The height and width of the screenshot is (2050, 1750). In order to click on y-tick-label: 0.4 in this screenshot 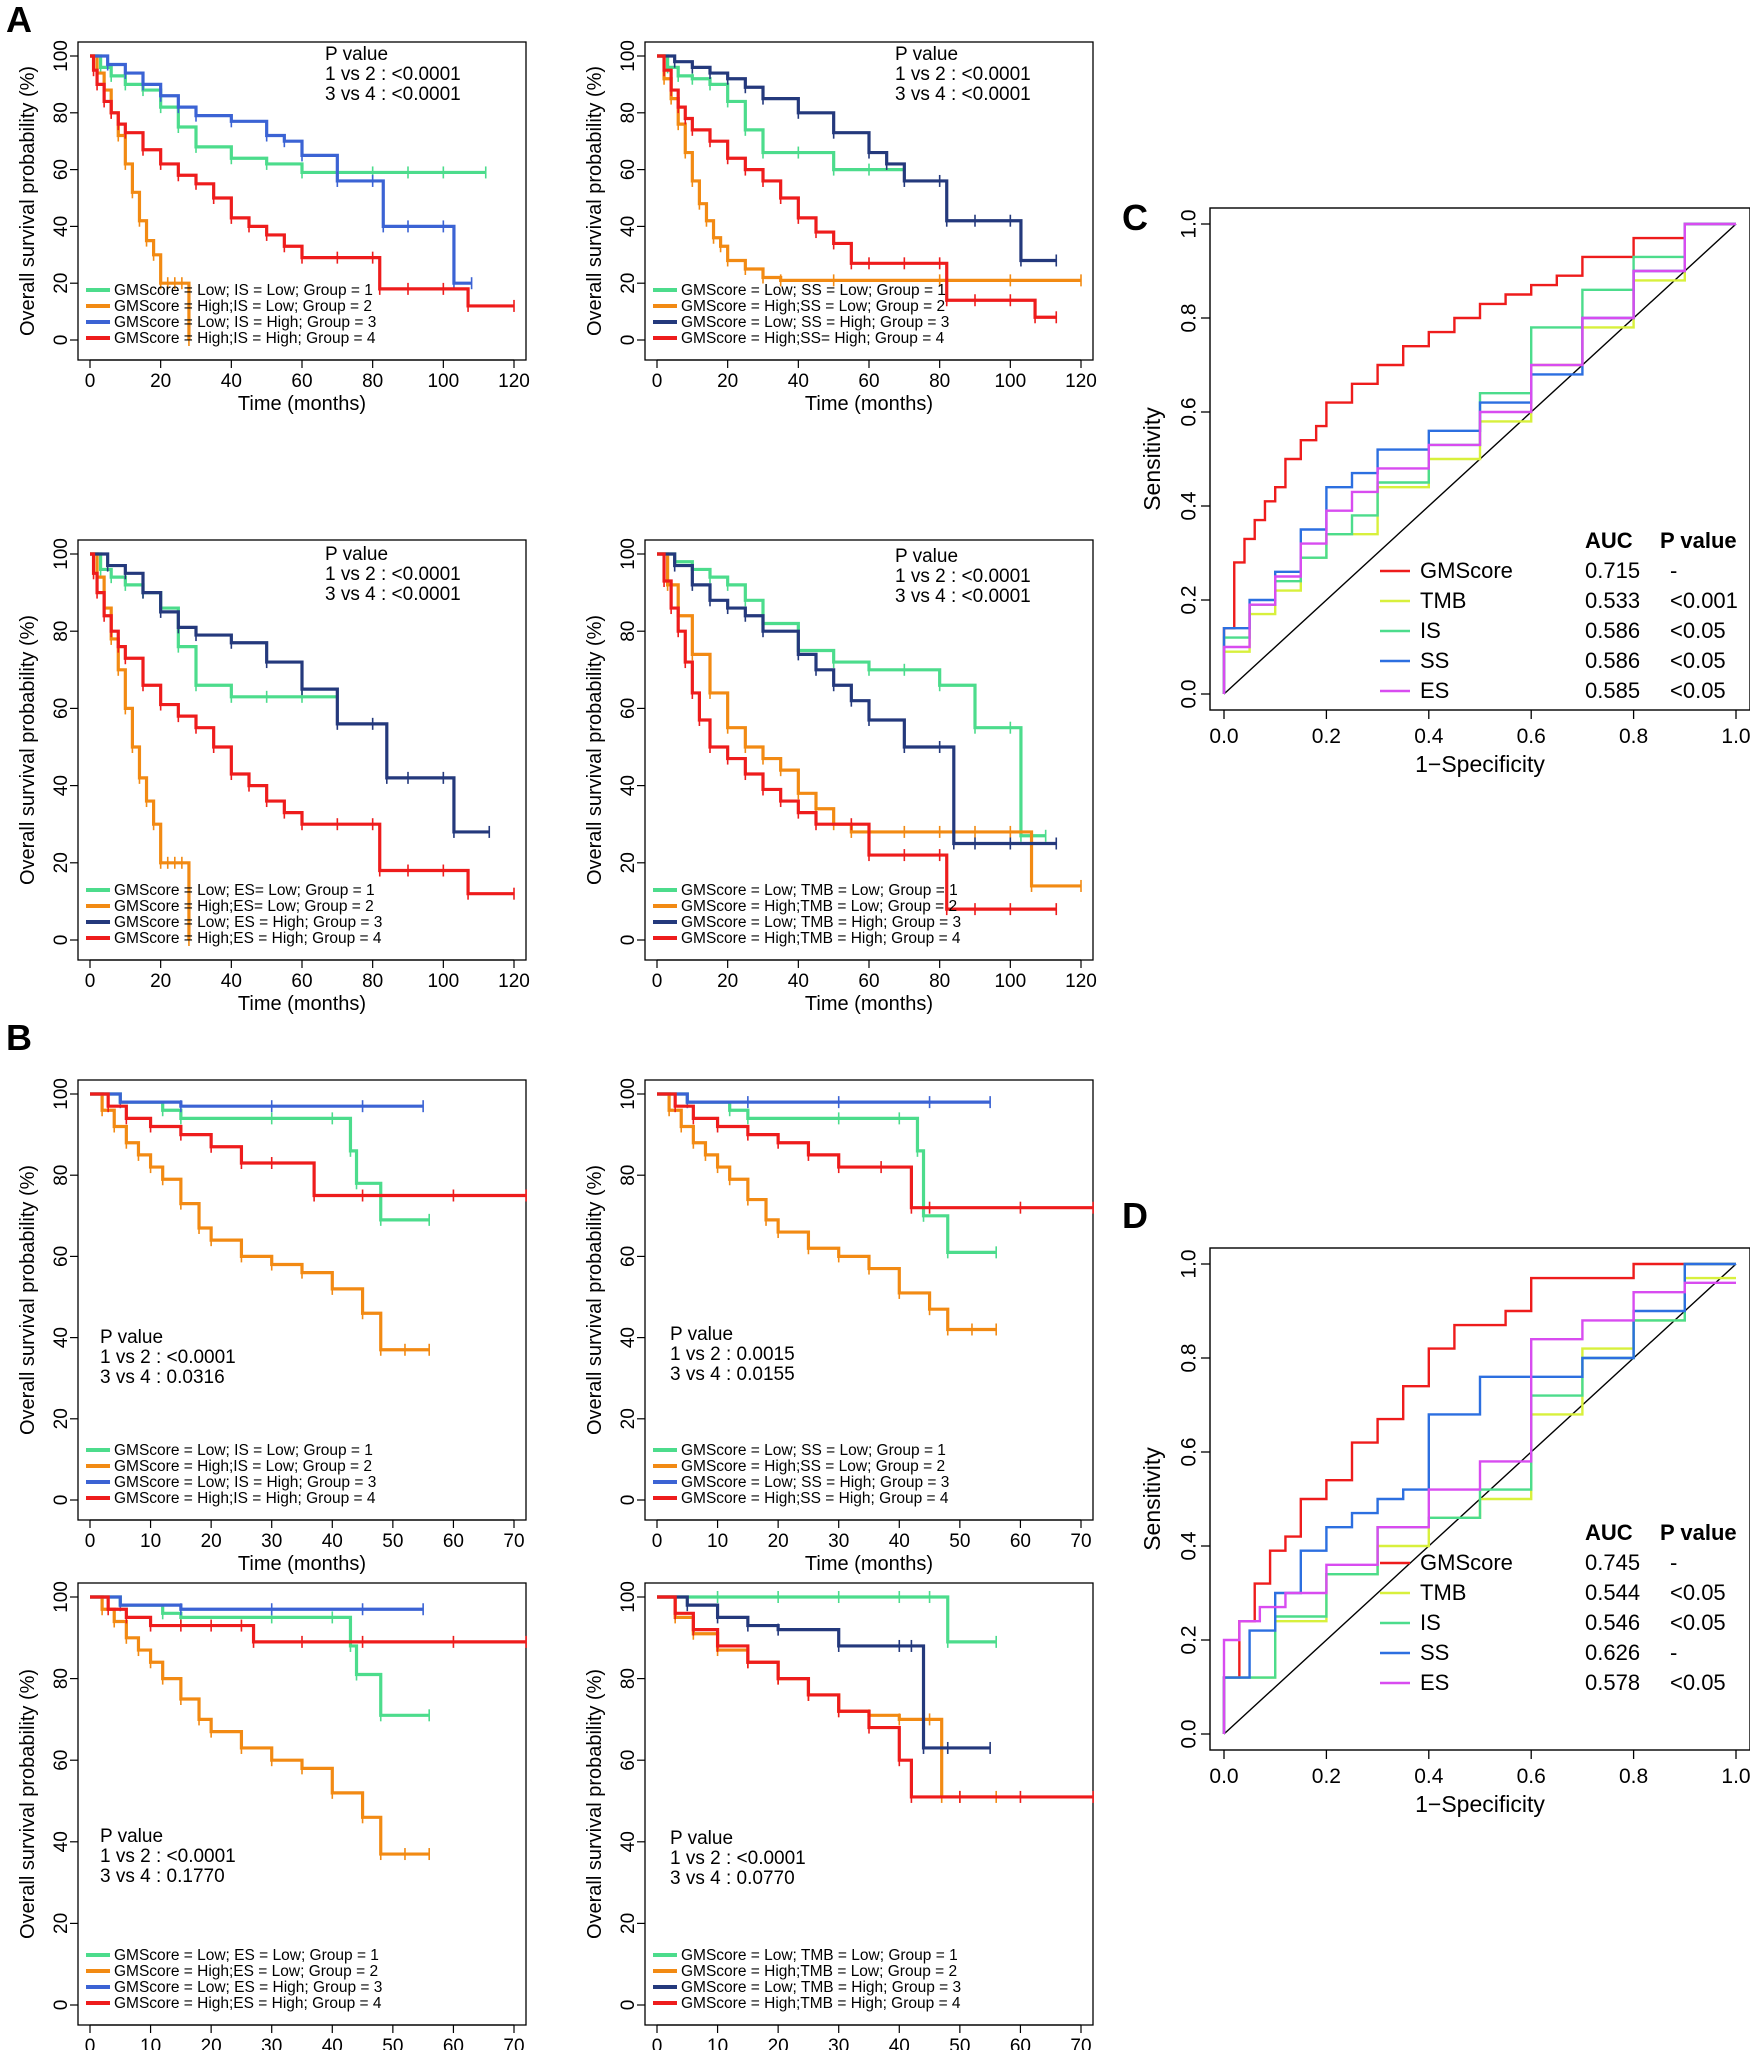, I will do `click(1189, 506)`.